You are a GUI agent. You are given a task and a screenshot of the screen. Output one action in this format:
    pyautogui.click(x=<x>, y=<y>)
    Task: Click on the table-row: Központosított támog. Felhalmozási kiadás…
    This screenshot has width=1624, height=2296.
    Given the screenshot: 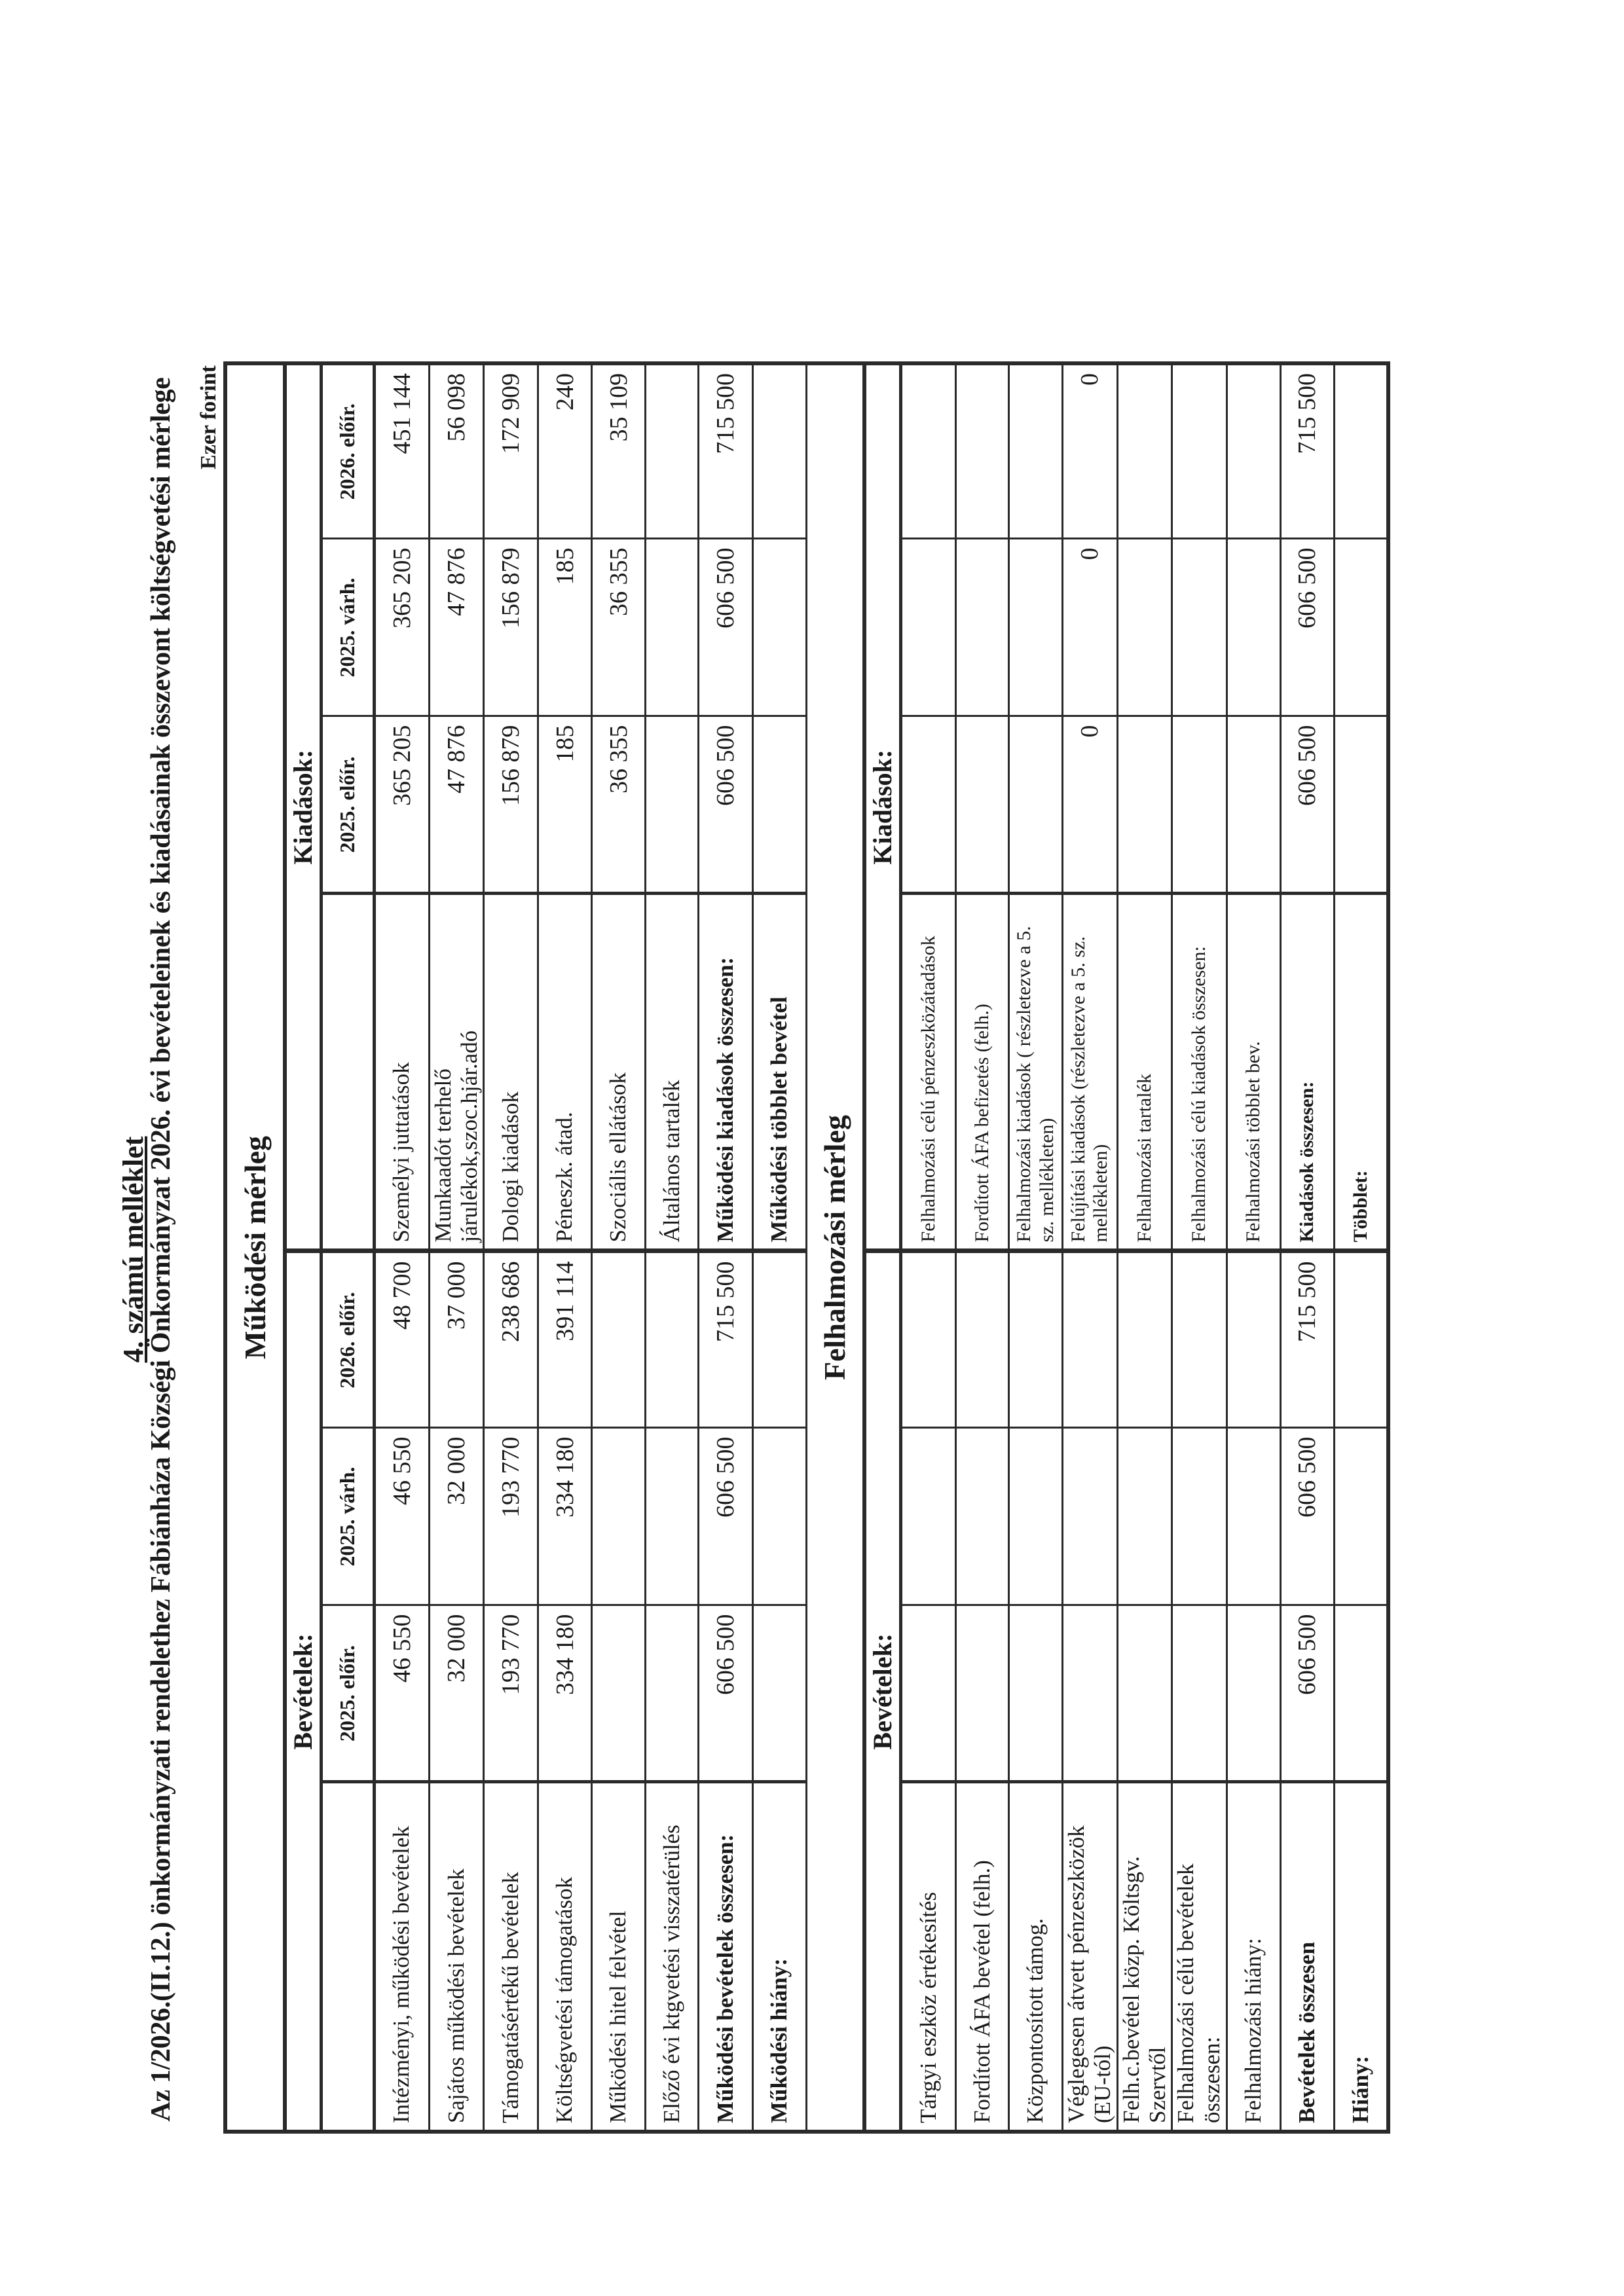 What is the action you would take?
    pyautogui.click(x=1035, y=1247)
    